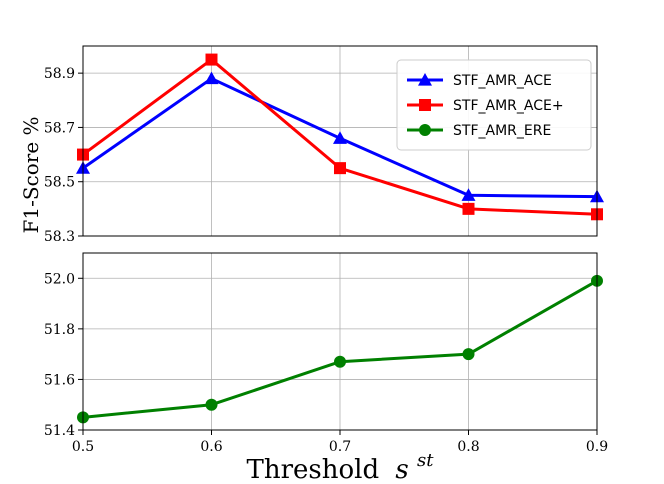 The height and width of the screenshot is (484, 664). I want to click on legend-marker-STF_AMR_ACE, so click(425, 79).